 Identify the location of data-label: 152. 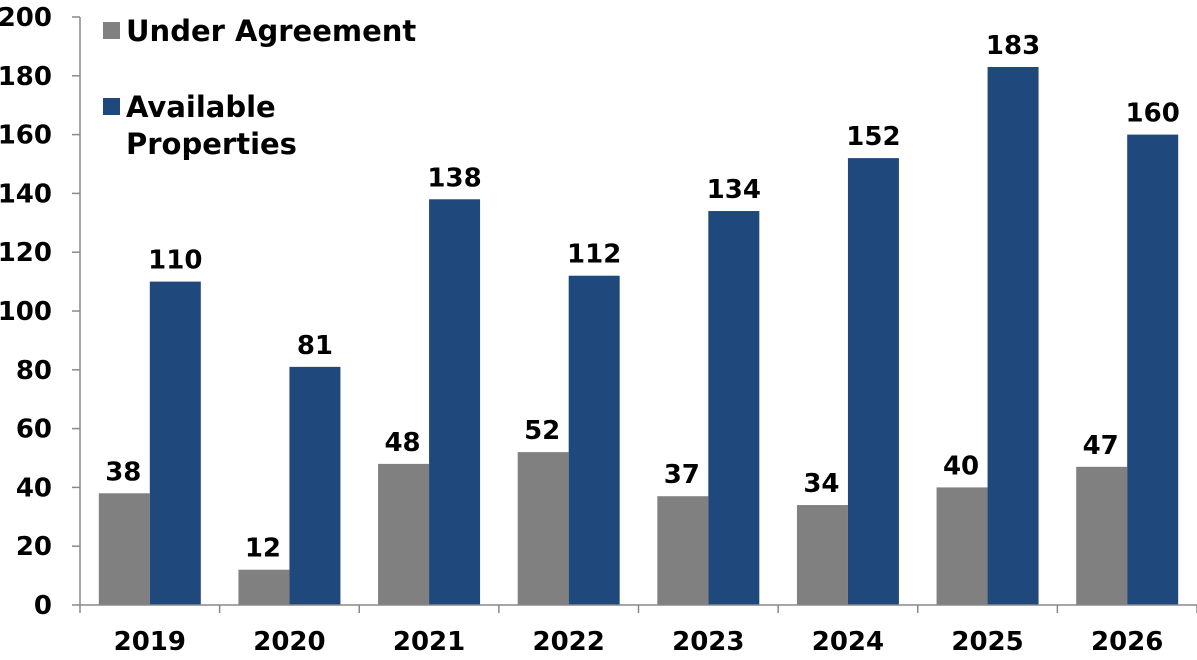
(873, 137).